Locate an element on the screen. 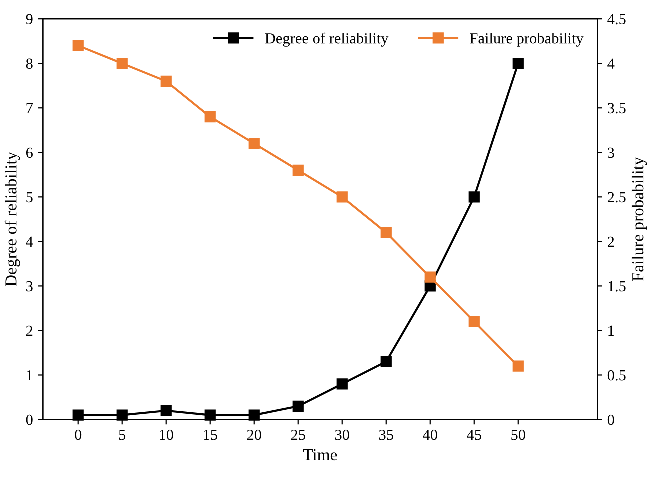 The height and width of the screenshot is (477, 664). x-tick-label: 30 is located at coordinates (342, 435).